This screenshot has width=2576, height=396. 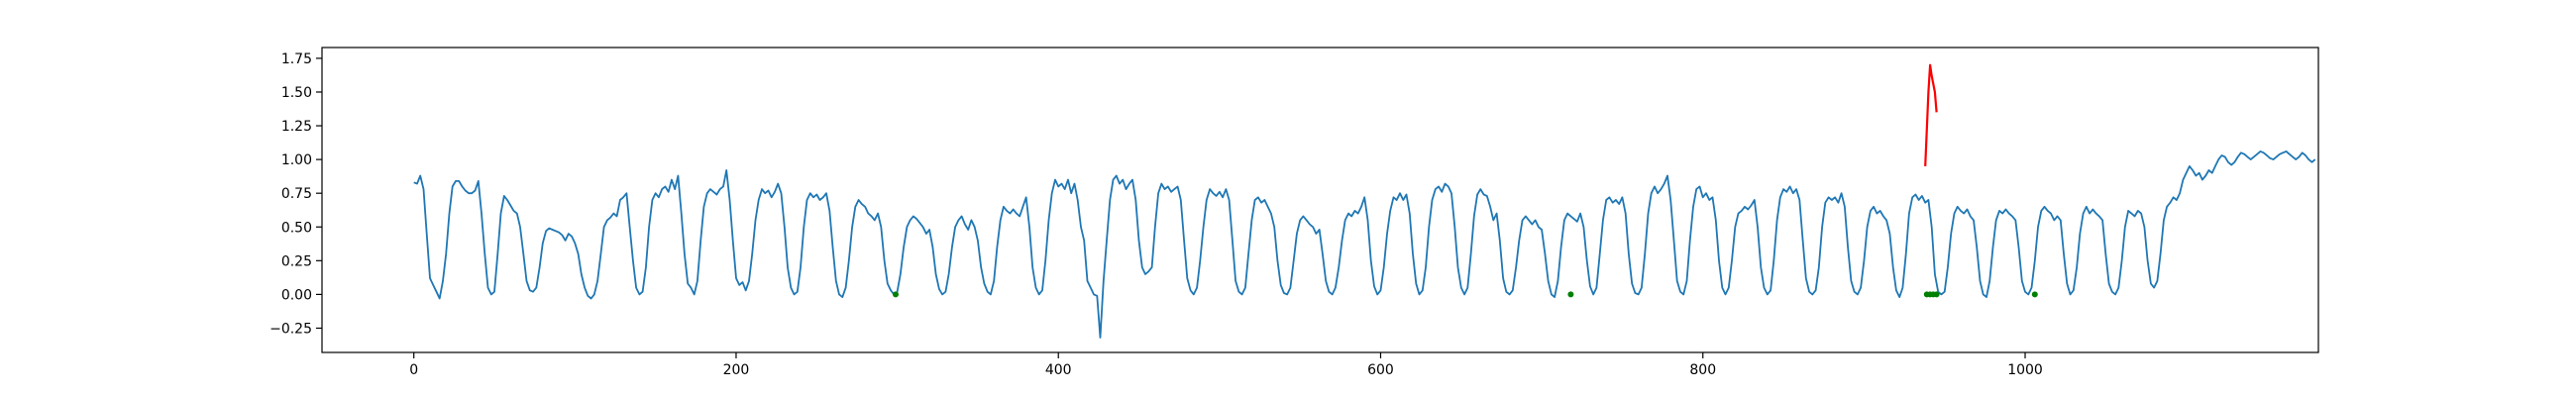 I want to click on x-tick-label: 800, so click(x=1702, y=370).